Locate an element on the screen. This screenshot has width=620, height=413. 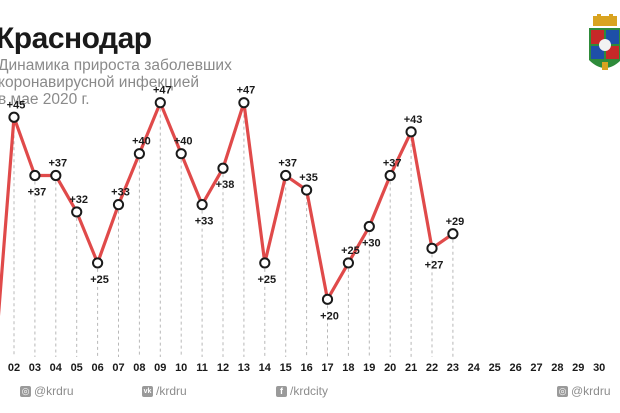
vk-icon: vk is located at coordinates (147, 391).